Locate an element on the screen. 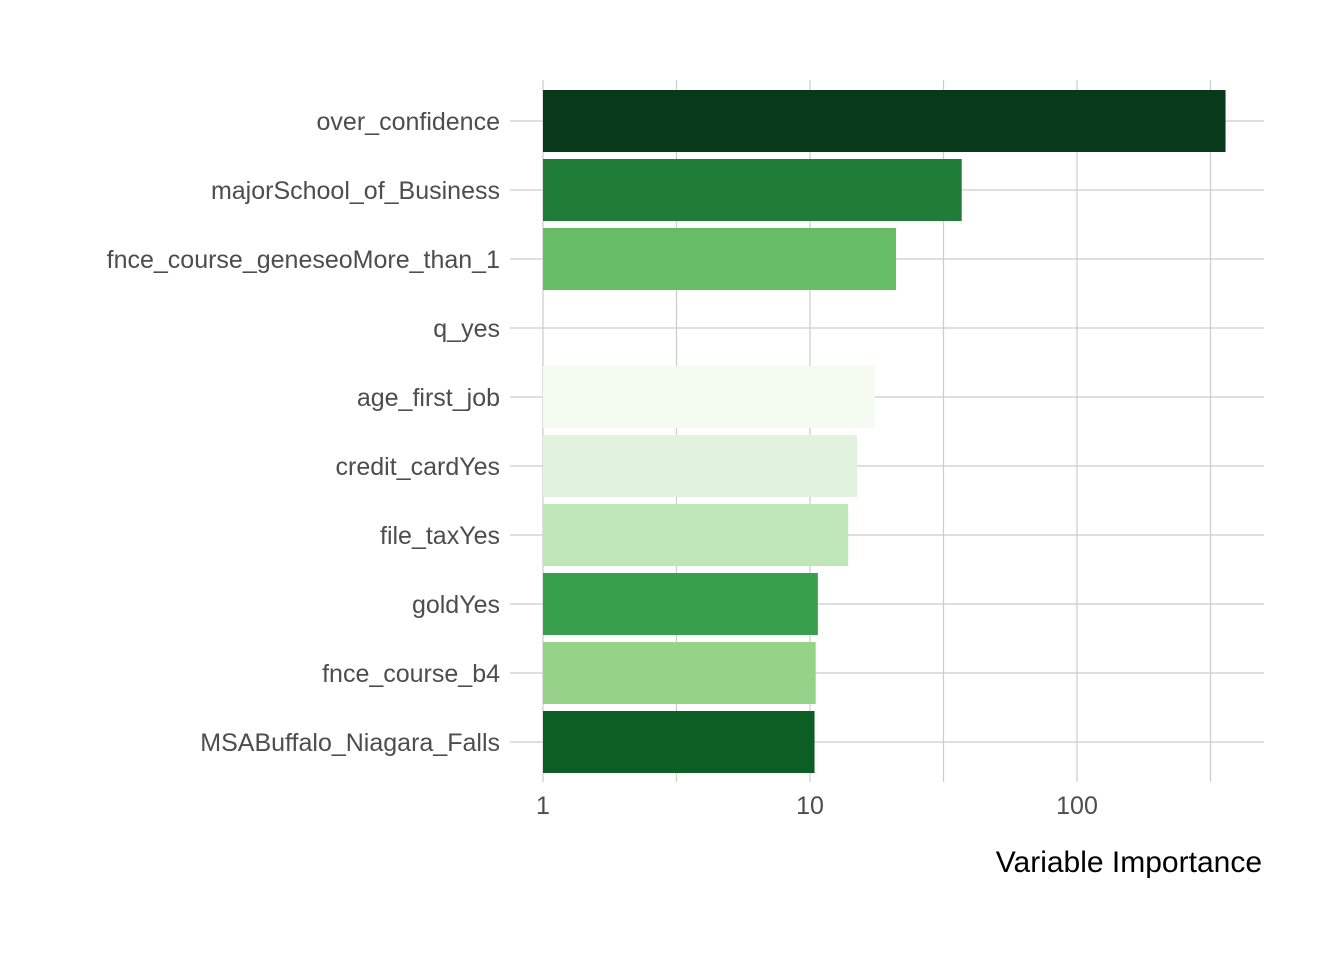 The image size is (1344, 960). bar-majorSchool_of_Business is located at coordinates (752, 190).